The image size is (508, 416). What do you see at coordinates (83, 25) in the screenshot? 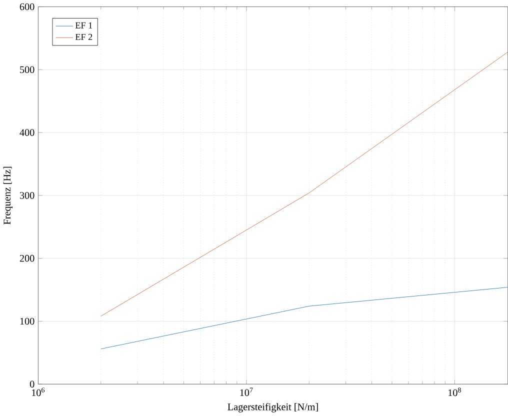
I see `legend-label: EF 1` at bounding box center [83, 25].